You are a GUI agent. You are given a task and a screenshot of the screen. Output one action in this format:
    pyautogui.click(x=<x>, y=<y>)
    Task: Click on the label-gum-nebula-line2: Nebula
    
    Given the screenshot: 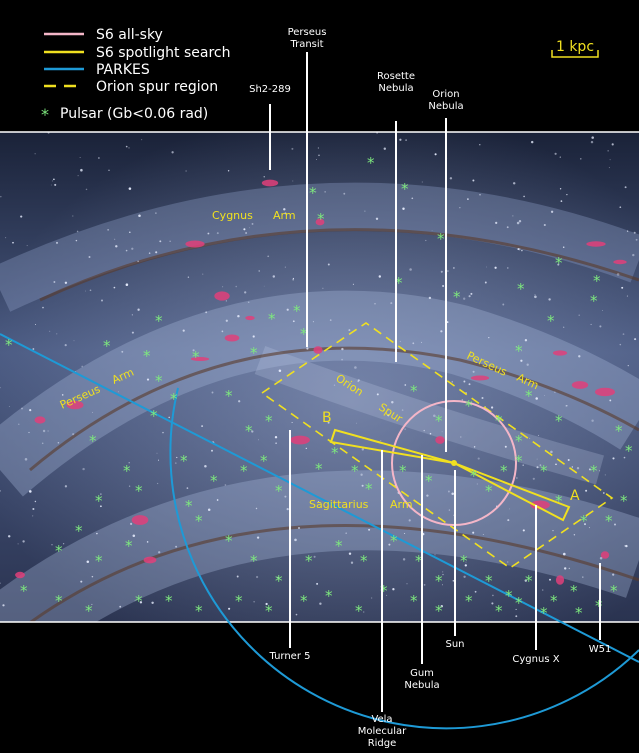 What is the action you would take?
    pyautogui.click(x=421, y=685)
    